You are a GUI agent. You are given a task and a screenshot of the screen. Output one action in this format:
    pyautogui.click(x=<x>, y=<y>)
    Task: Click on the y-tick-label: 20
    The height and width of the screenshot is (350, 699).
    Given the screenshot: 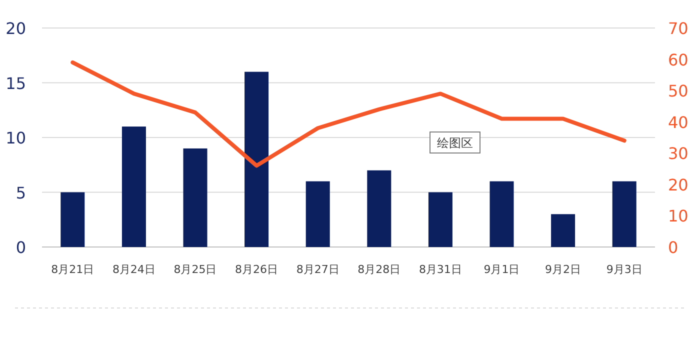 What is the action you would take?
    pyautogui.click(x=16, y=28)
    